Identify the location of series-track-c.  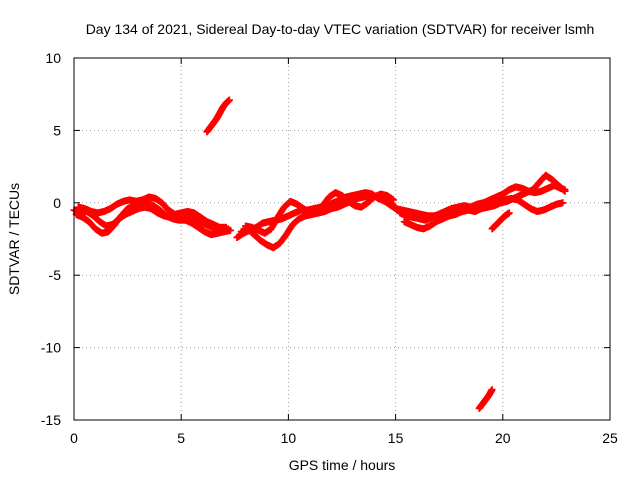
(152, 212).